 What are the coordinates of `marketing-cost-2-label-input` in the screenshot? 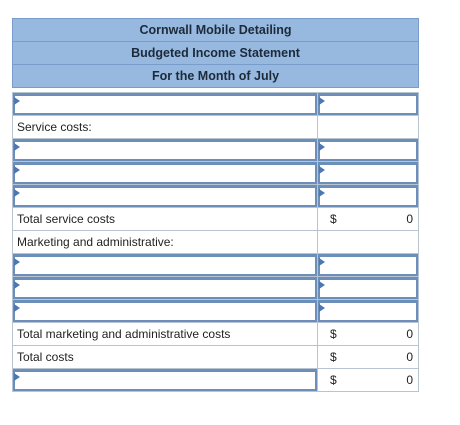 It's located at (165, 288).